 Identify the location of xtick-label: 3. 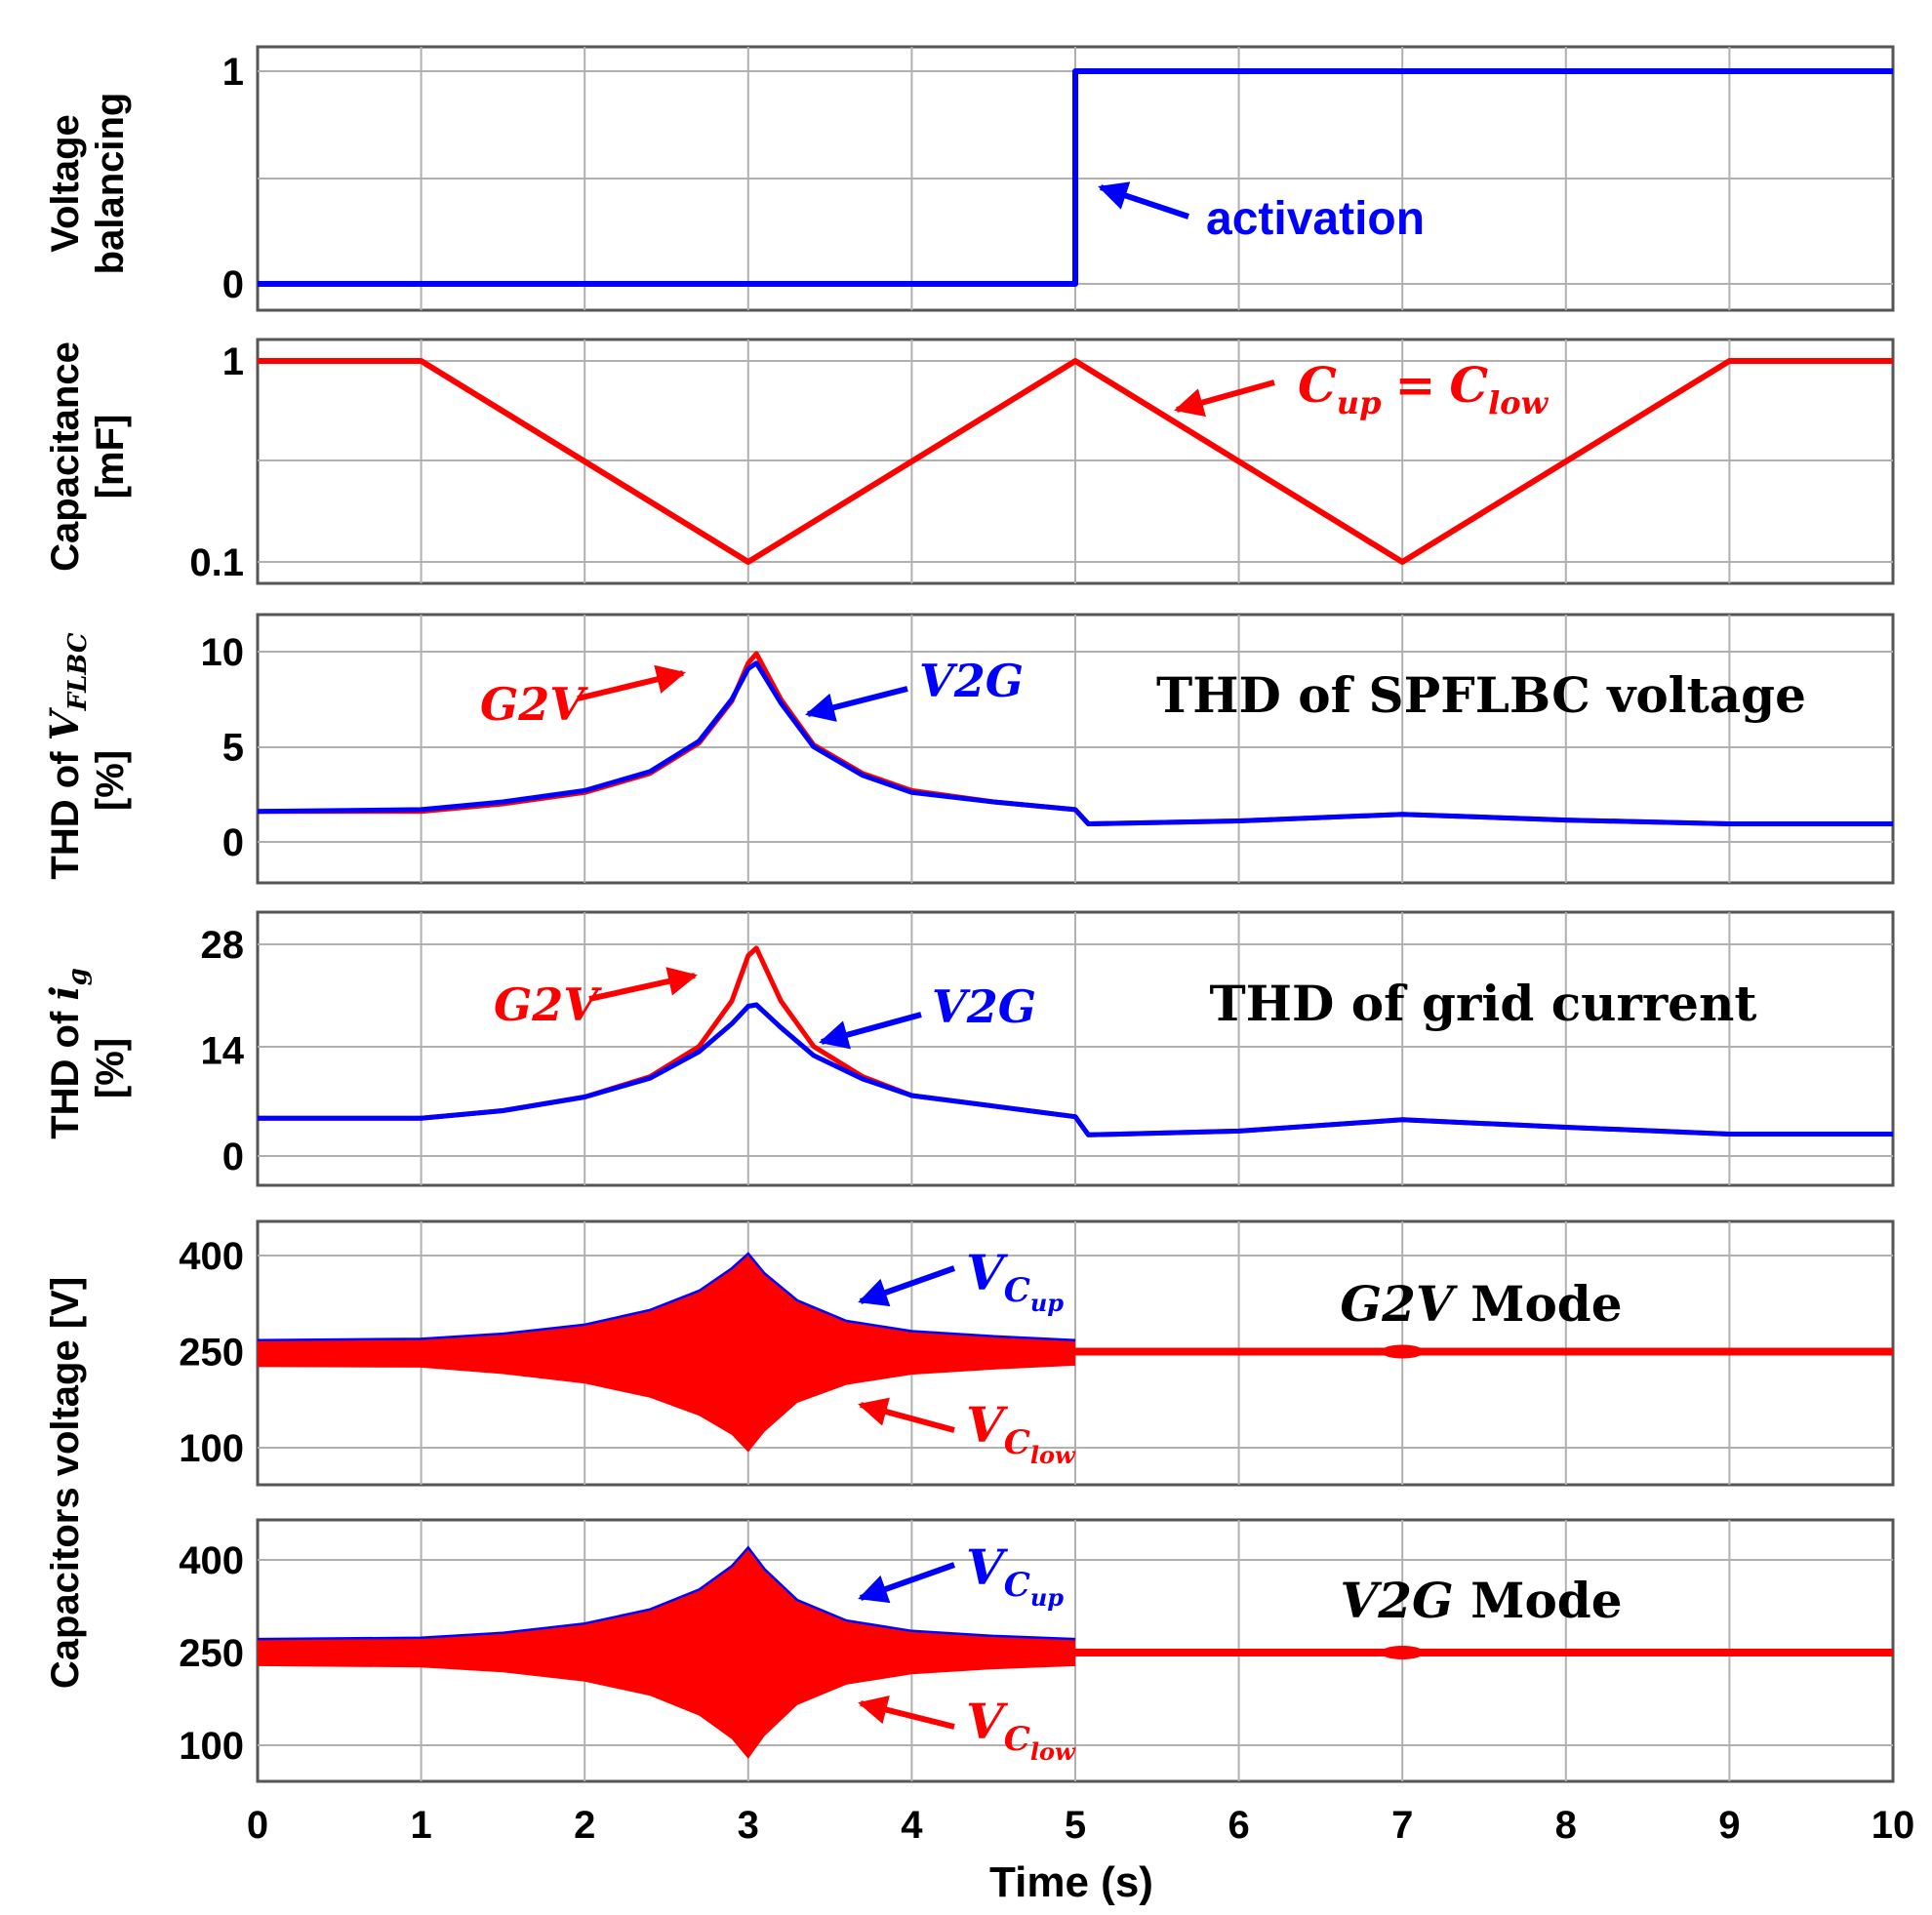
(748, 1825).